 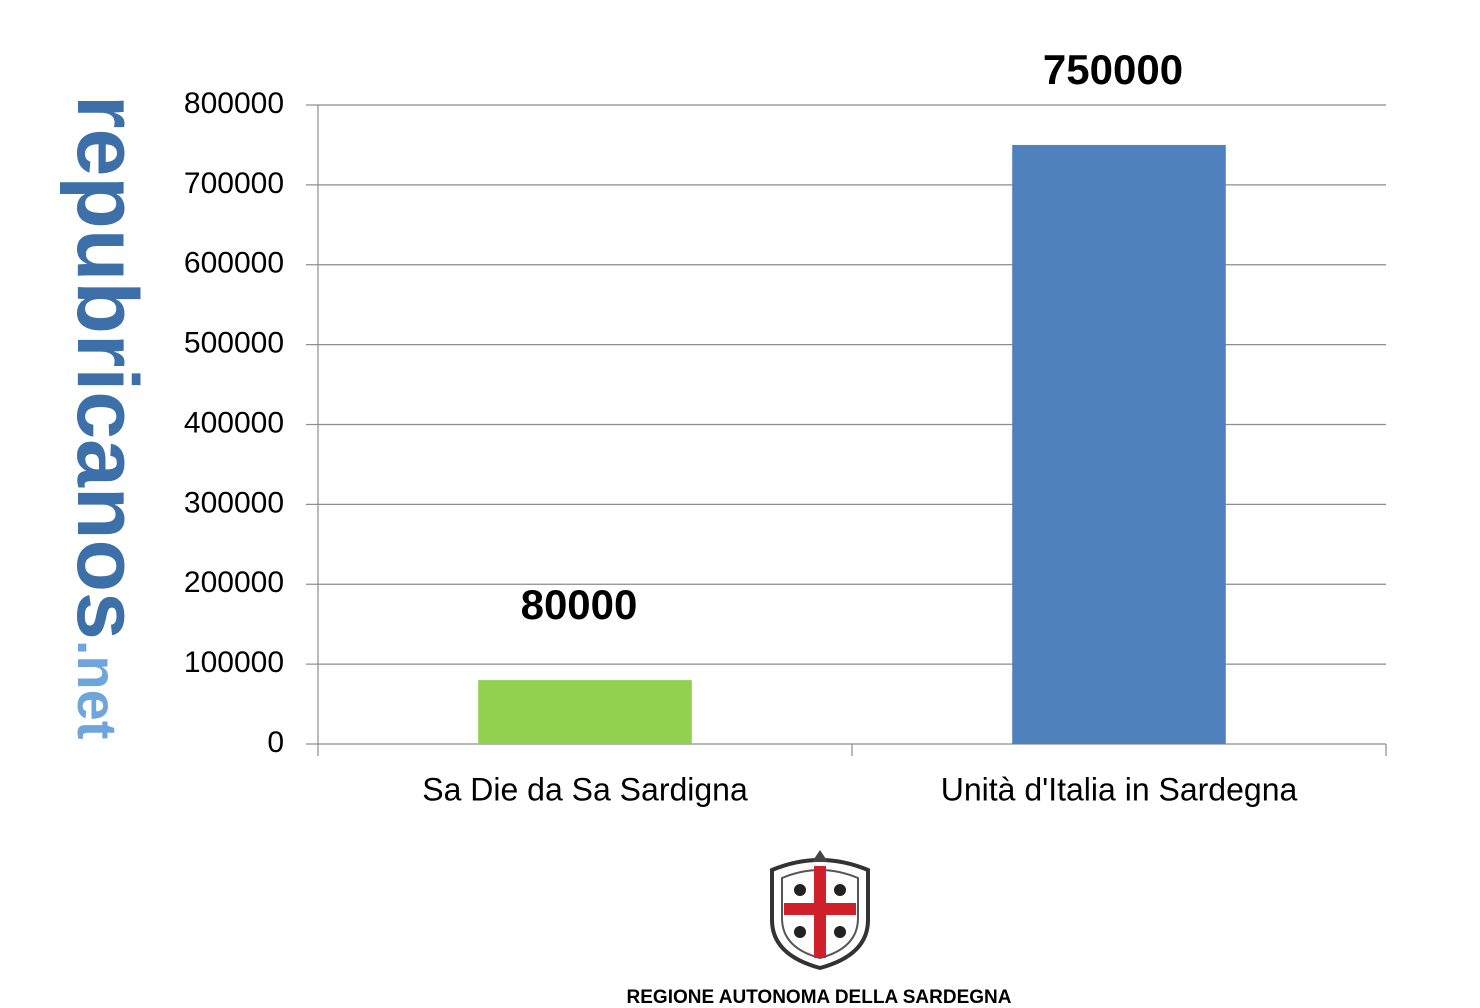 What do you see at coordinates (234, 103) in the screenshot?
I see `y-tick-label: 800000` at bounding box center [234, 103].